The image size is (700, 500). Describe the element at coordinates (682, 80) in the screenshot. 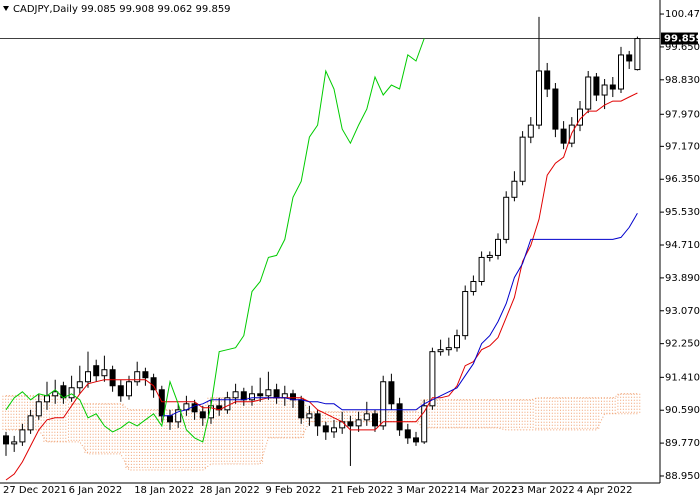

I see `y-tick-label: 98.830` at that location.